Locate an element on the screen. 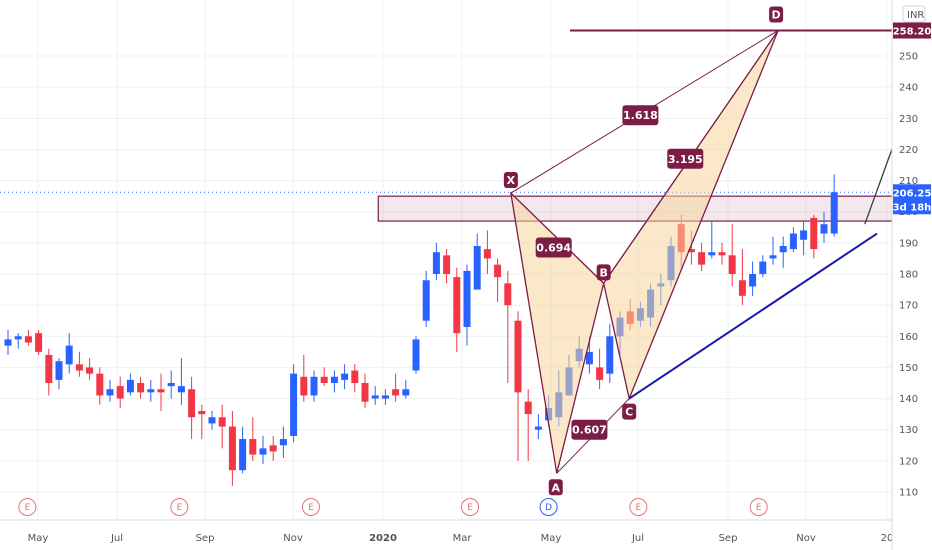 This screenshot has width=932, height=550. current-price-tag-text: 206.25 is located at coordinates (912, 193).